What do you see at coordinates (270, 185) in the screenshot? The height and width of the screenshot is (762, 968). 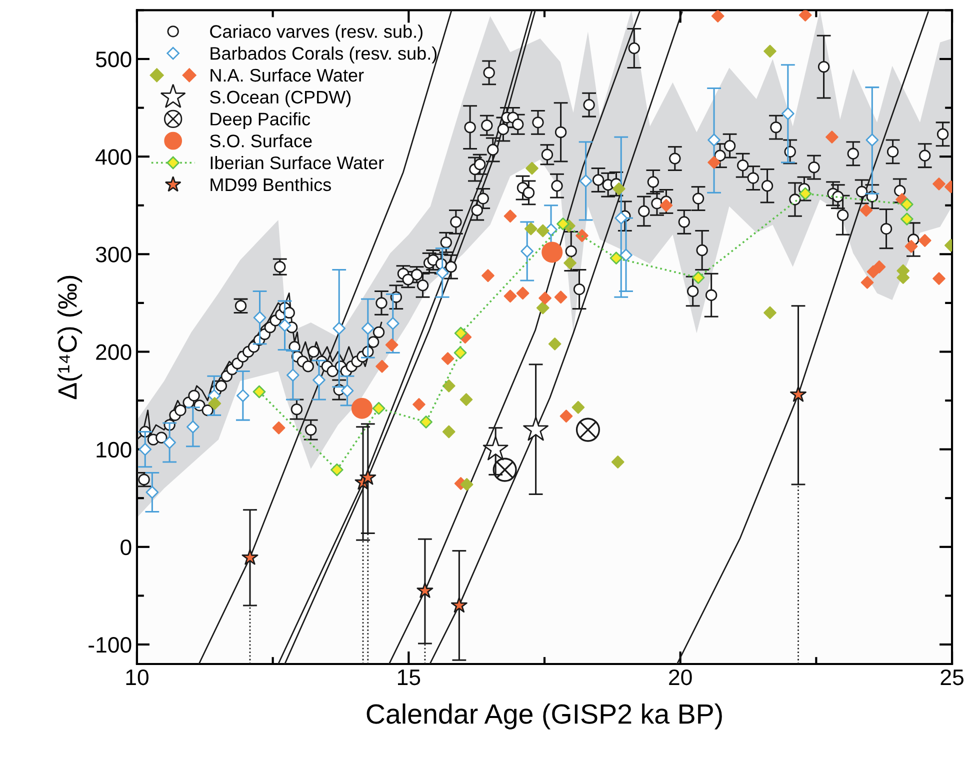 I see `legend-label: MD99 Benthics` at bounding box center [270, 185].